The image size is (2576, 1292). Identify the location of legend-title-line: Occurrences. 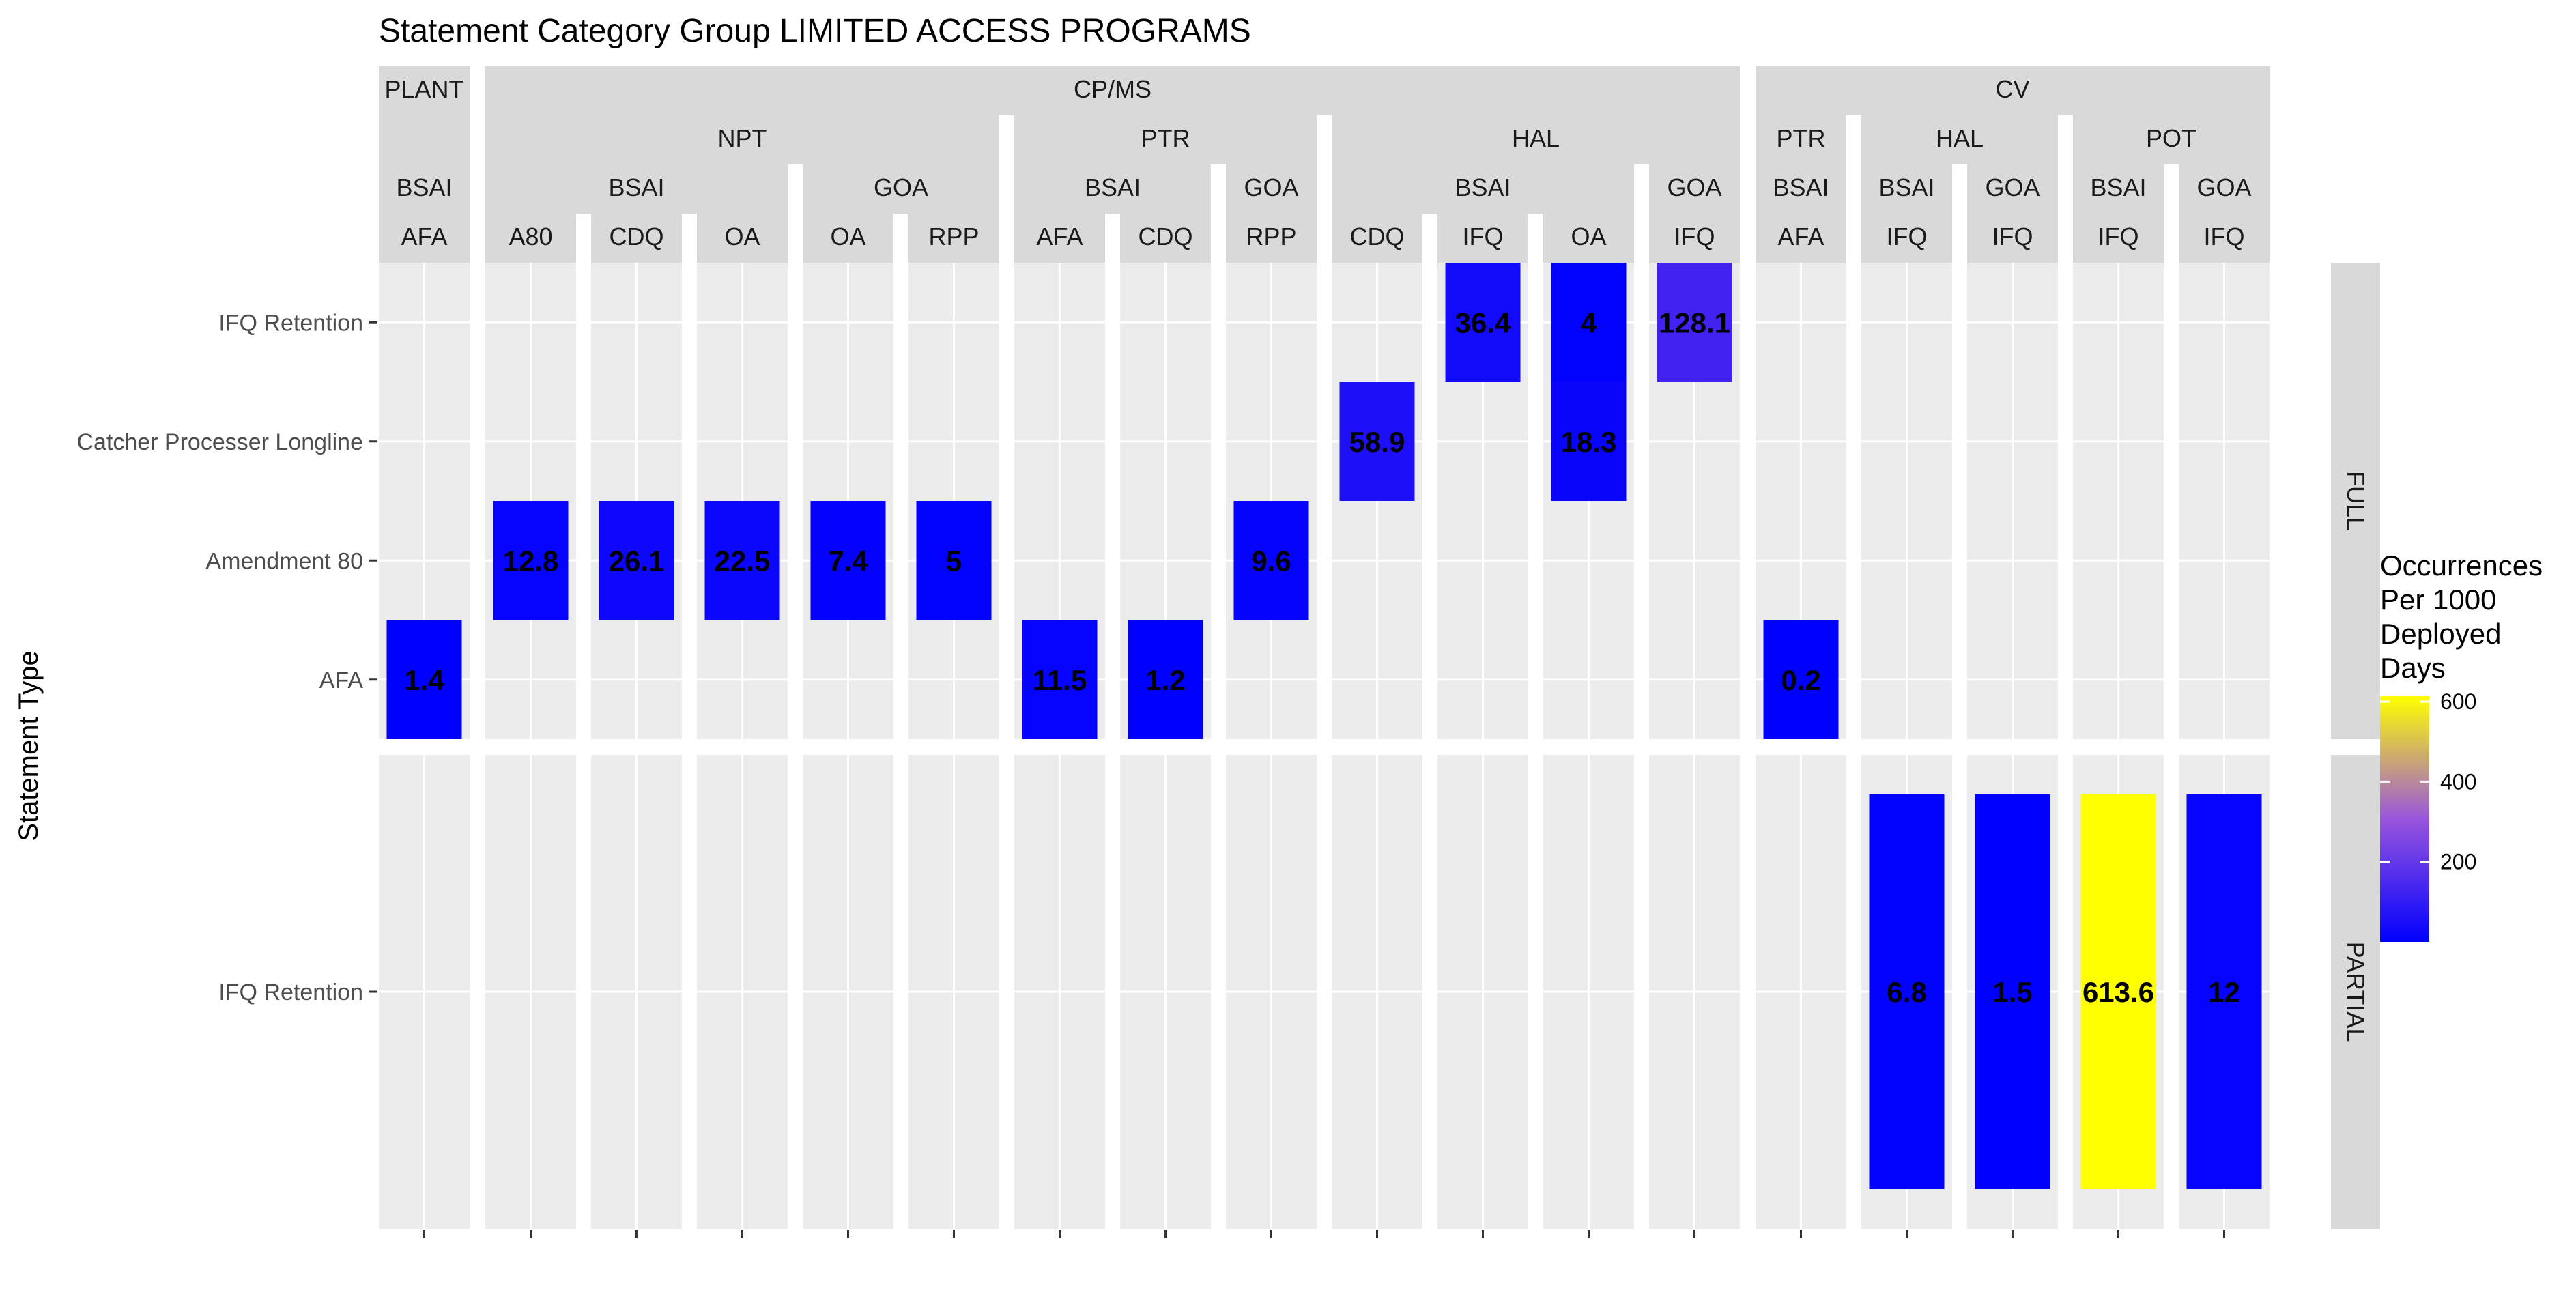
(2461, 565).